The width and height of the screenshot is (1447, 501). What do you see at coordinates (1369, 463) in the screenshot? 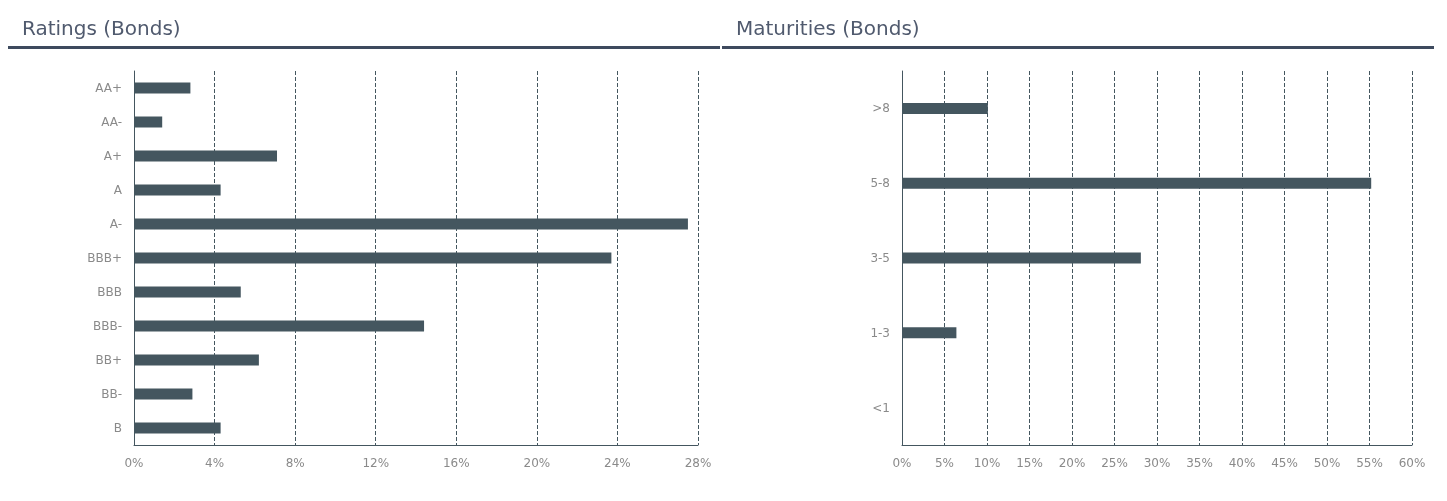
I see `x-tick-label: 55%` at bounding box center [1369, 463].